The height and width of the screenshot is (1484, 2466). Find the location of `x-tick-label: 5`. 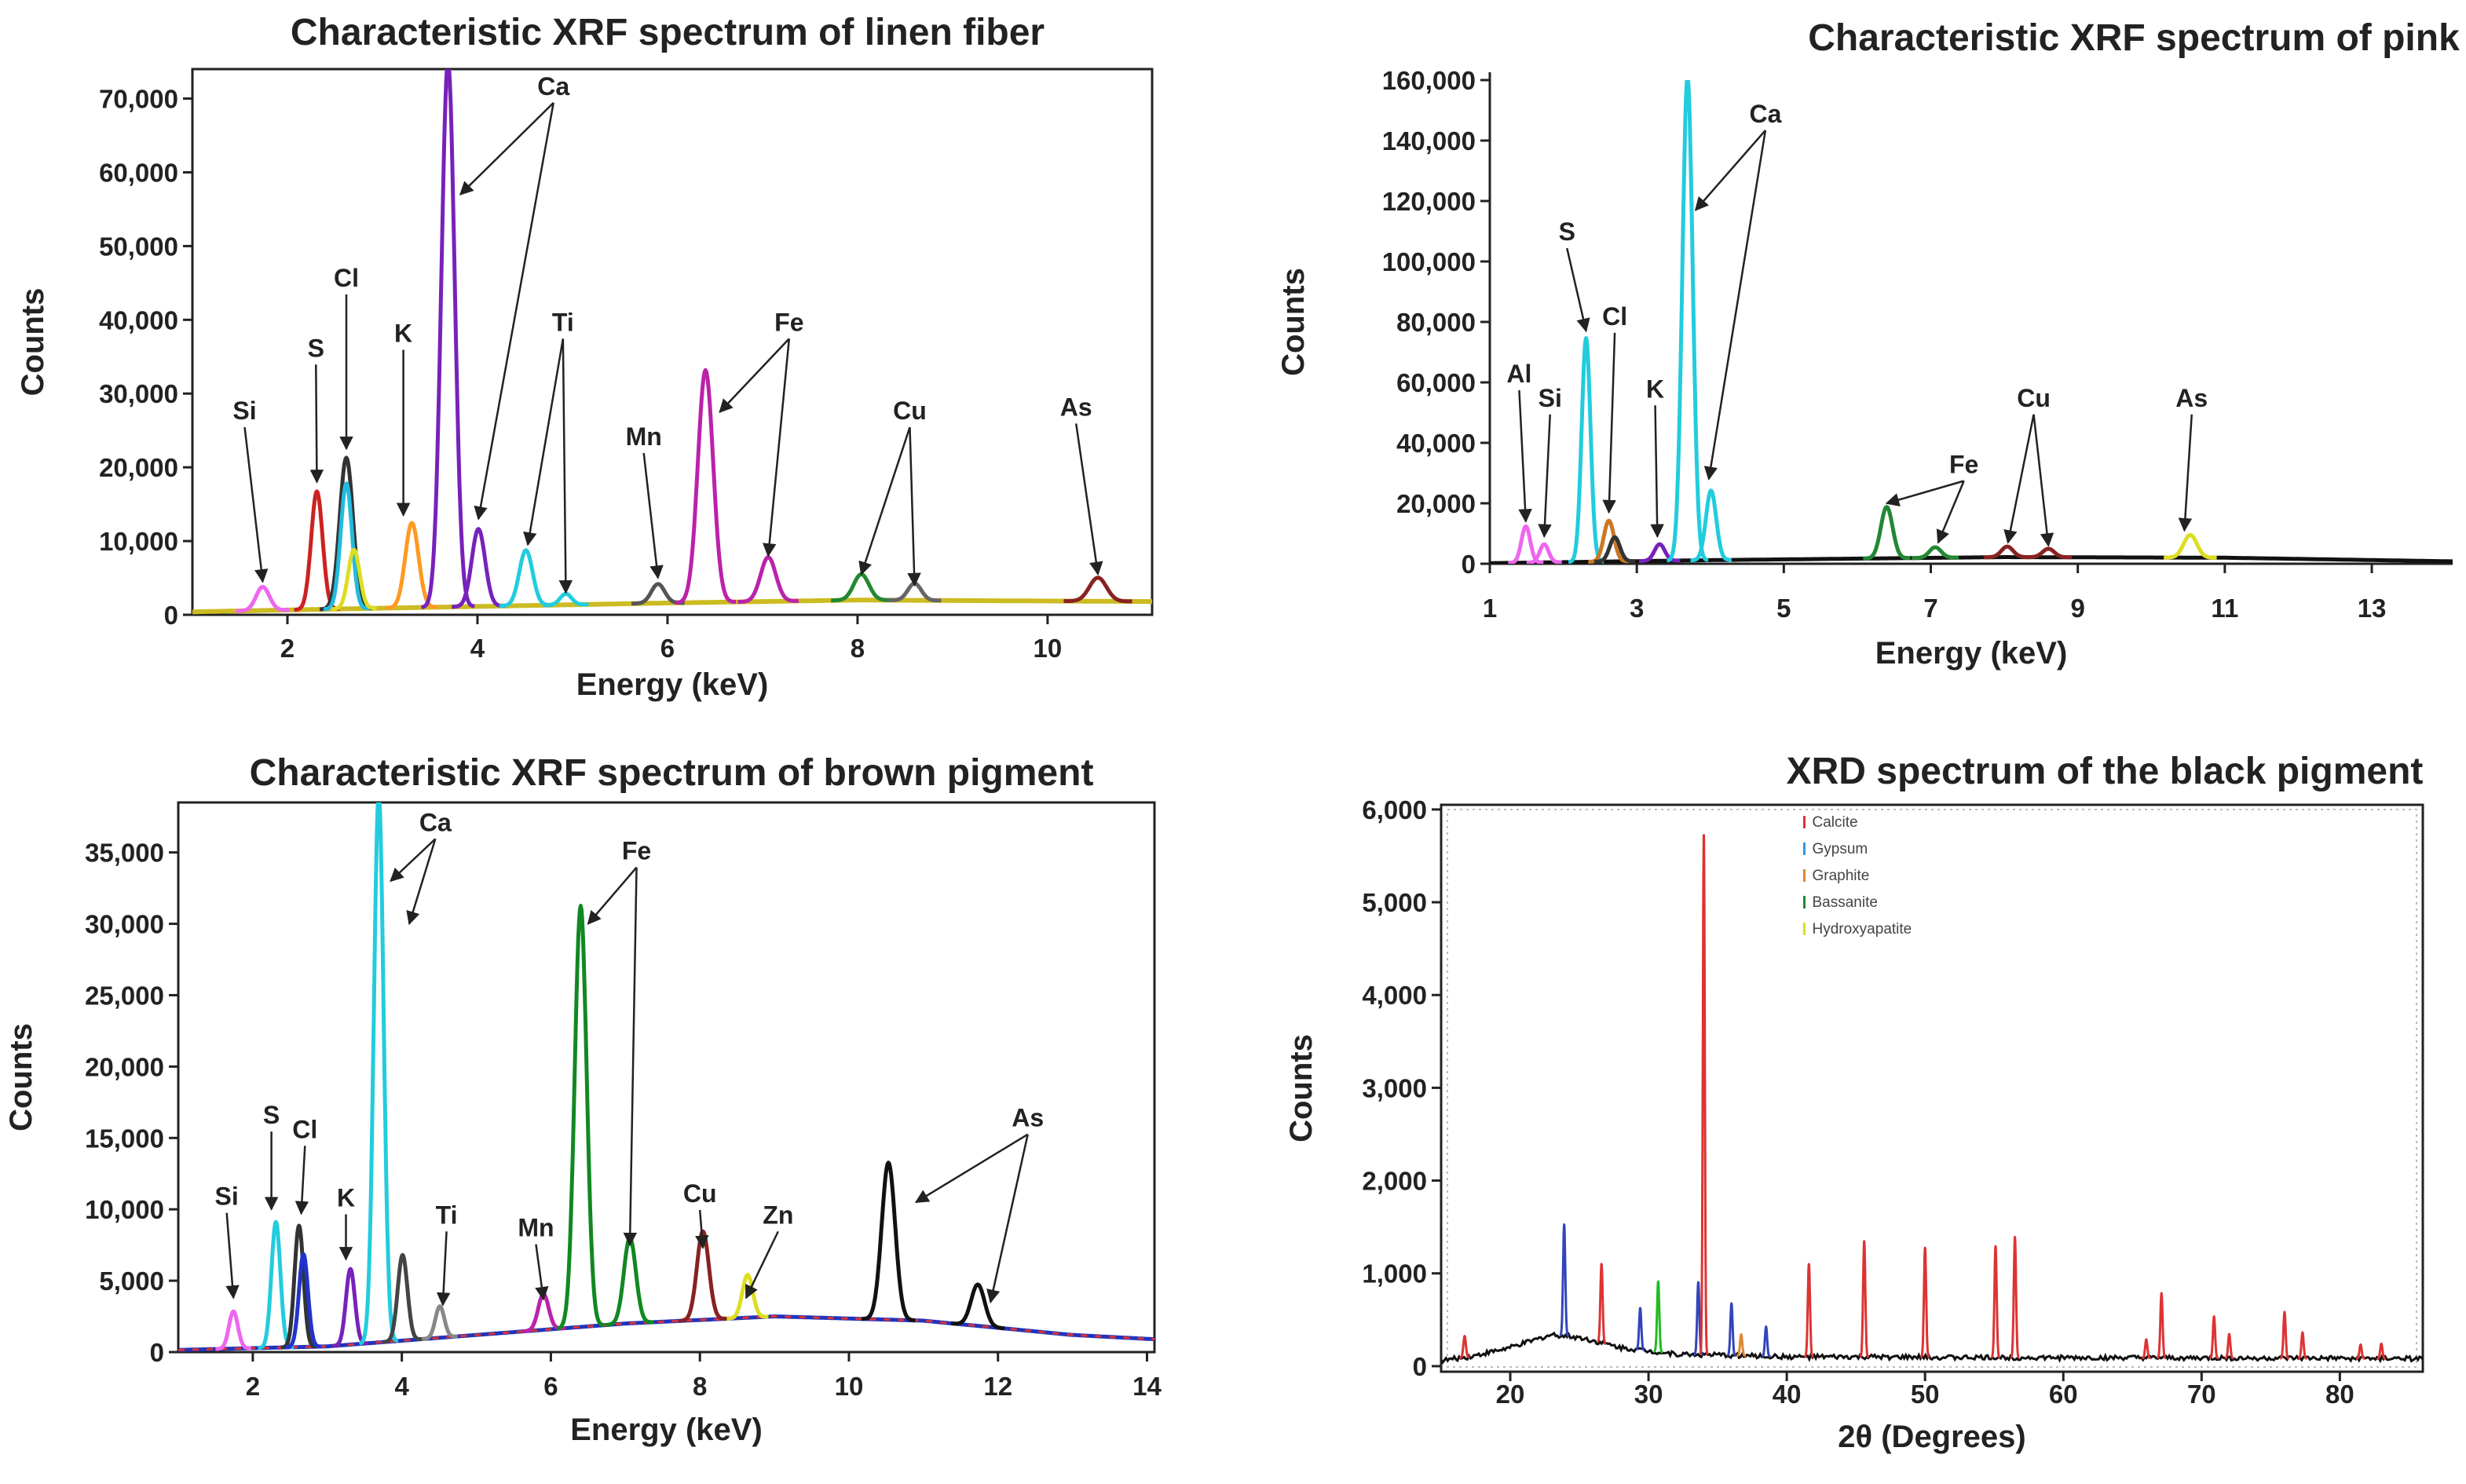

x-tick-label: 5 is located at coordinates (1783, 609).